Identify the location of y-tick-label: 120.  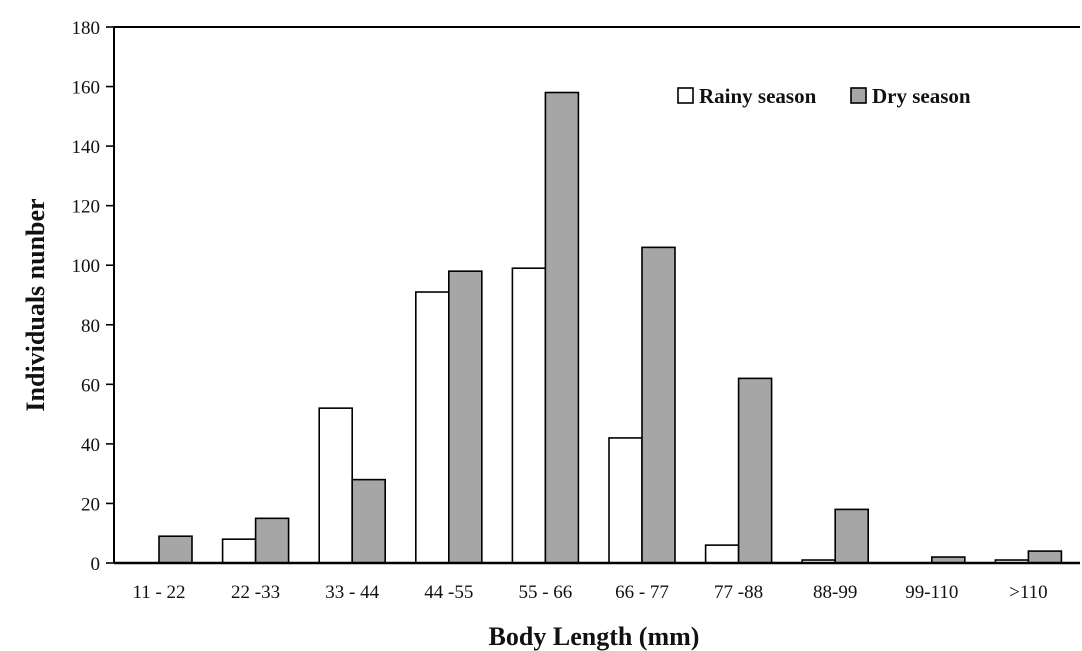
(86, 207).